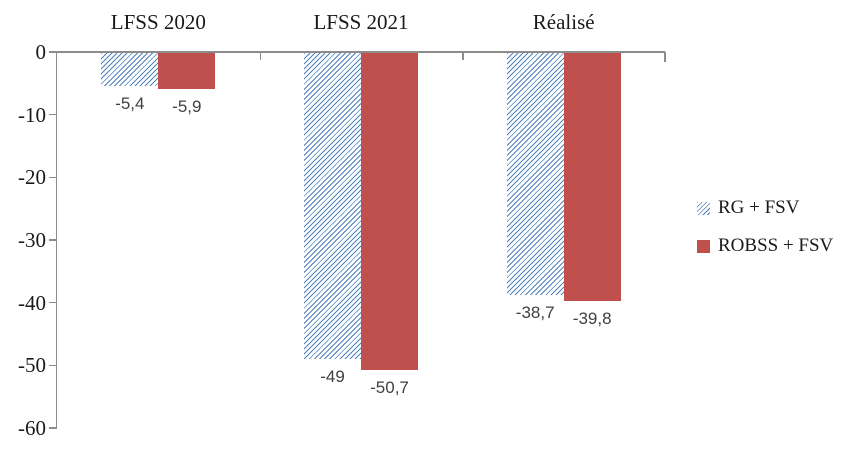  I want to click on y-axis-tick-label: -30, so click(32, 240).